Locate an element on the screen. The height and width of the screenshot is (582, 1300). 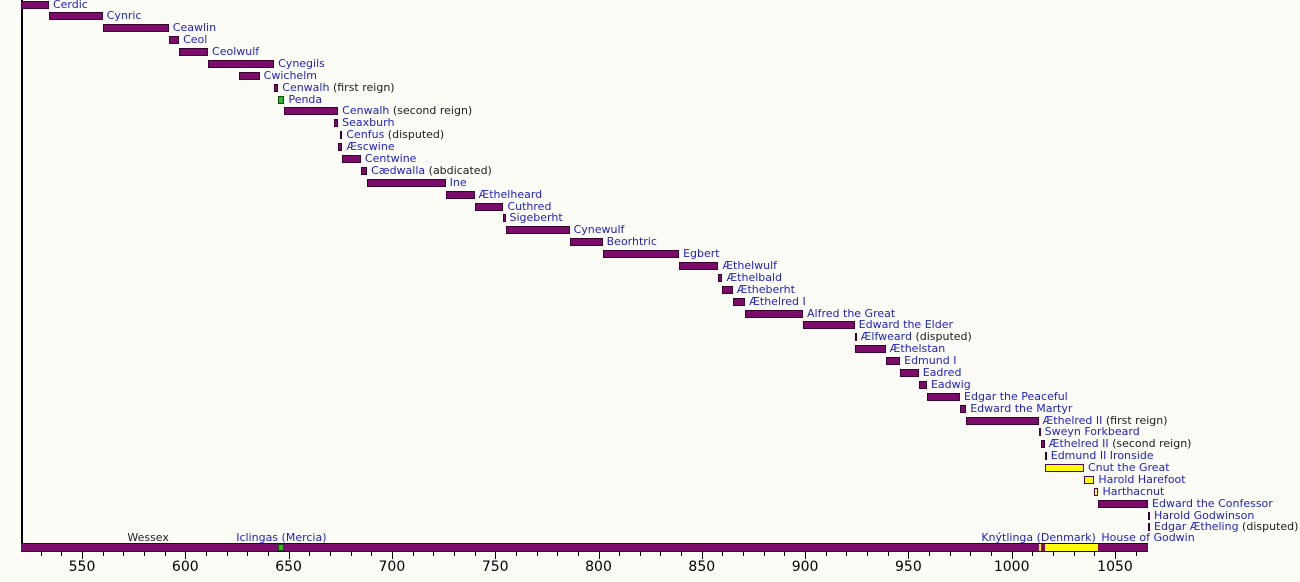
reign-label: Edward the Martyr is located at coordinates (1021, 408).